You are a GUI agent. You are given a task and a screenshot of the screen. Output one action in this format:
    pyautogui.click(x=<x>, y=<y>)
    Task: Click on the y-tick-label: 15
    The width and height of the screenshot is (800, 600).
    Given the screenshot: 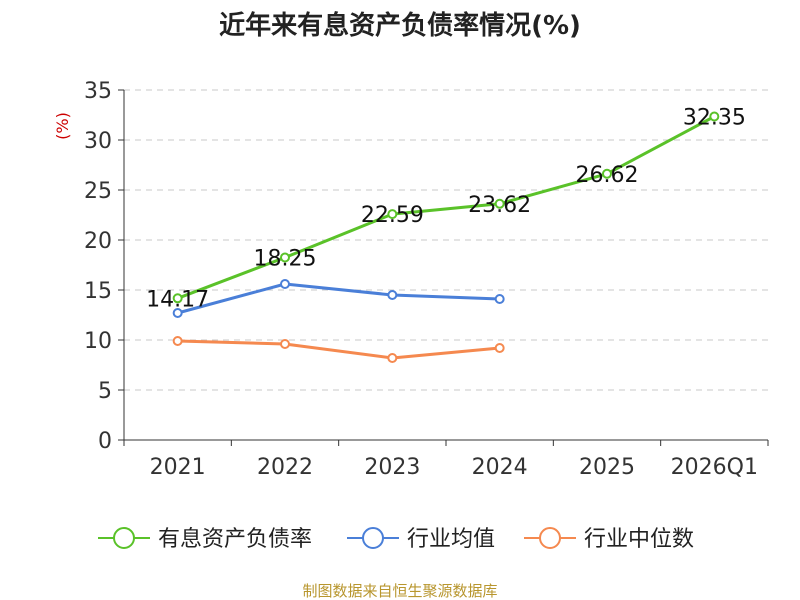 What is the action you would take?
    pyautogui.click(x=98, y=291)
    